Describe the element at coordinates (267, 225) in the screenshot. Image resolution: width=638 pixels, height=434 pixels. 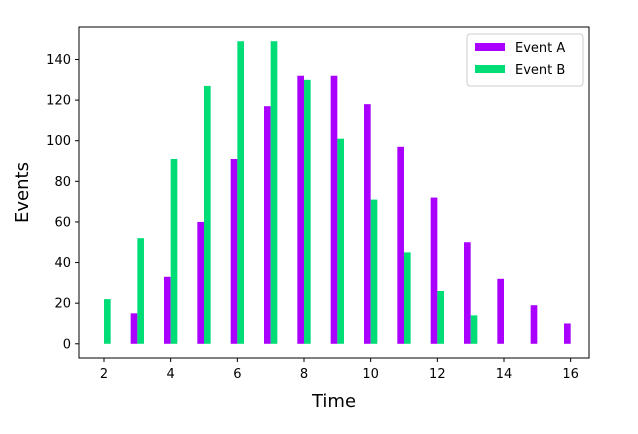
I see `bar-event-a-x7` at that location.